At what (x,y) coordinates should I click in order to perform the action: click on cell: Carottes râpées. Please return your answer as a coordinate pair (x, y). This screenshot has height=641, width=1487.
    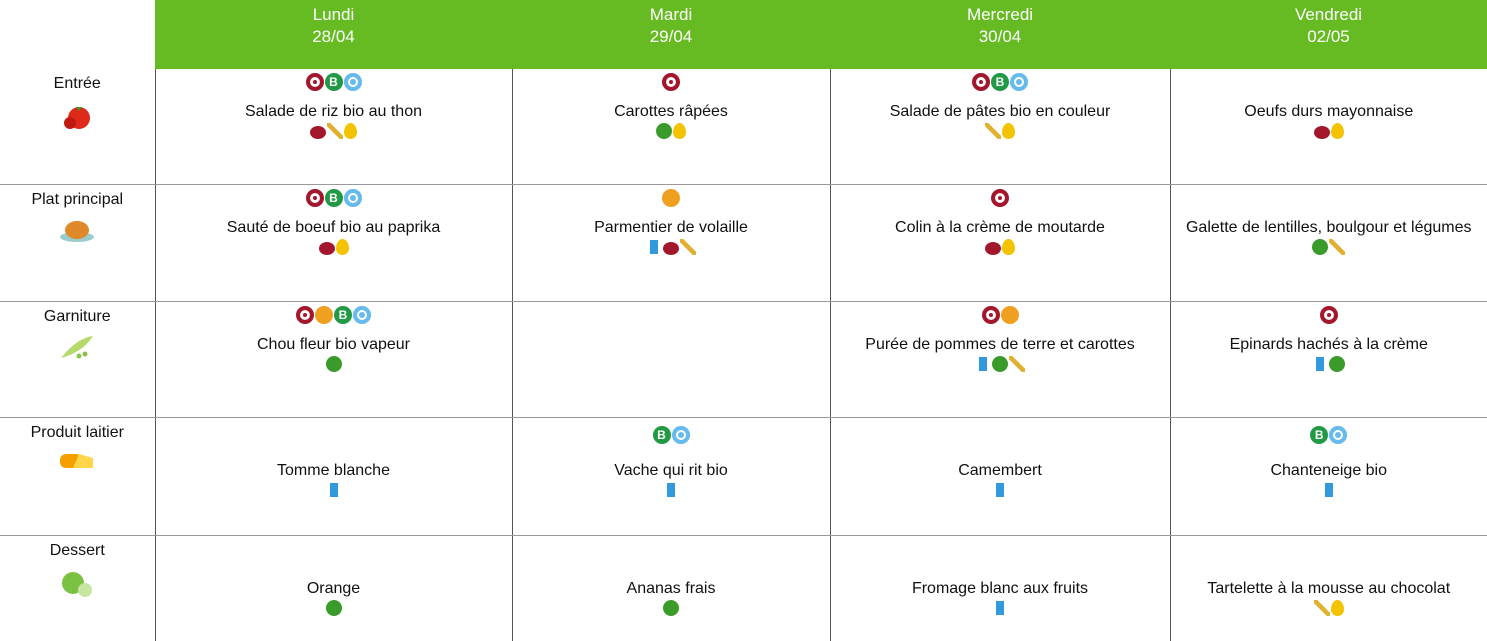
    Looking at the image, I should click on (670, 127).